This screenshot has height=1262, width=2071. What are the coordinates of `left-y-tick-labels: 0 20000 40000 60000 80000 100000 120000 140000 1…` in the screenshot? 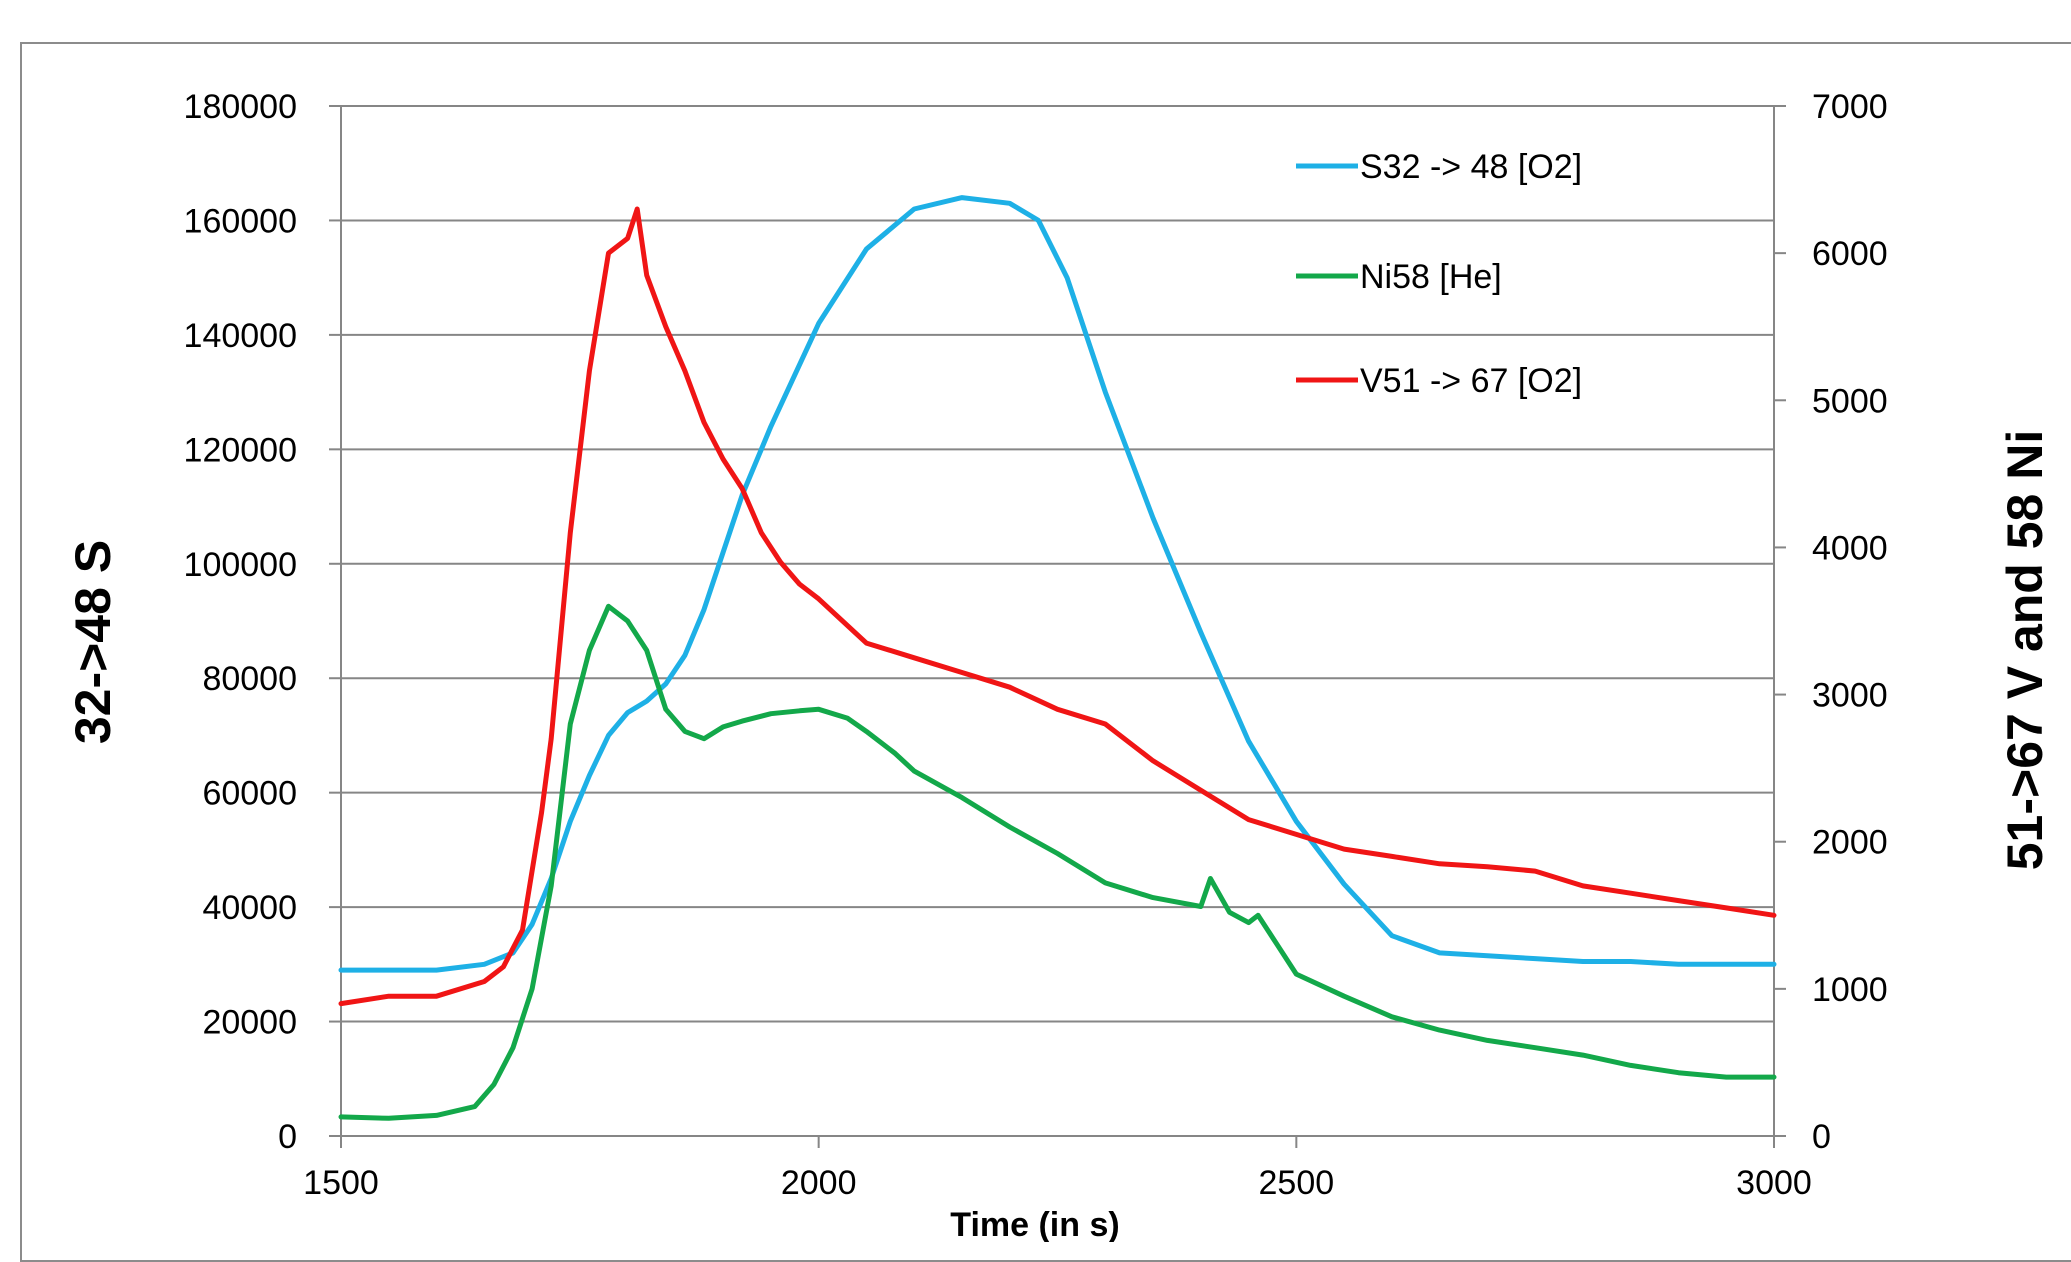 It's located at (240, 622).